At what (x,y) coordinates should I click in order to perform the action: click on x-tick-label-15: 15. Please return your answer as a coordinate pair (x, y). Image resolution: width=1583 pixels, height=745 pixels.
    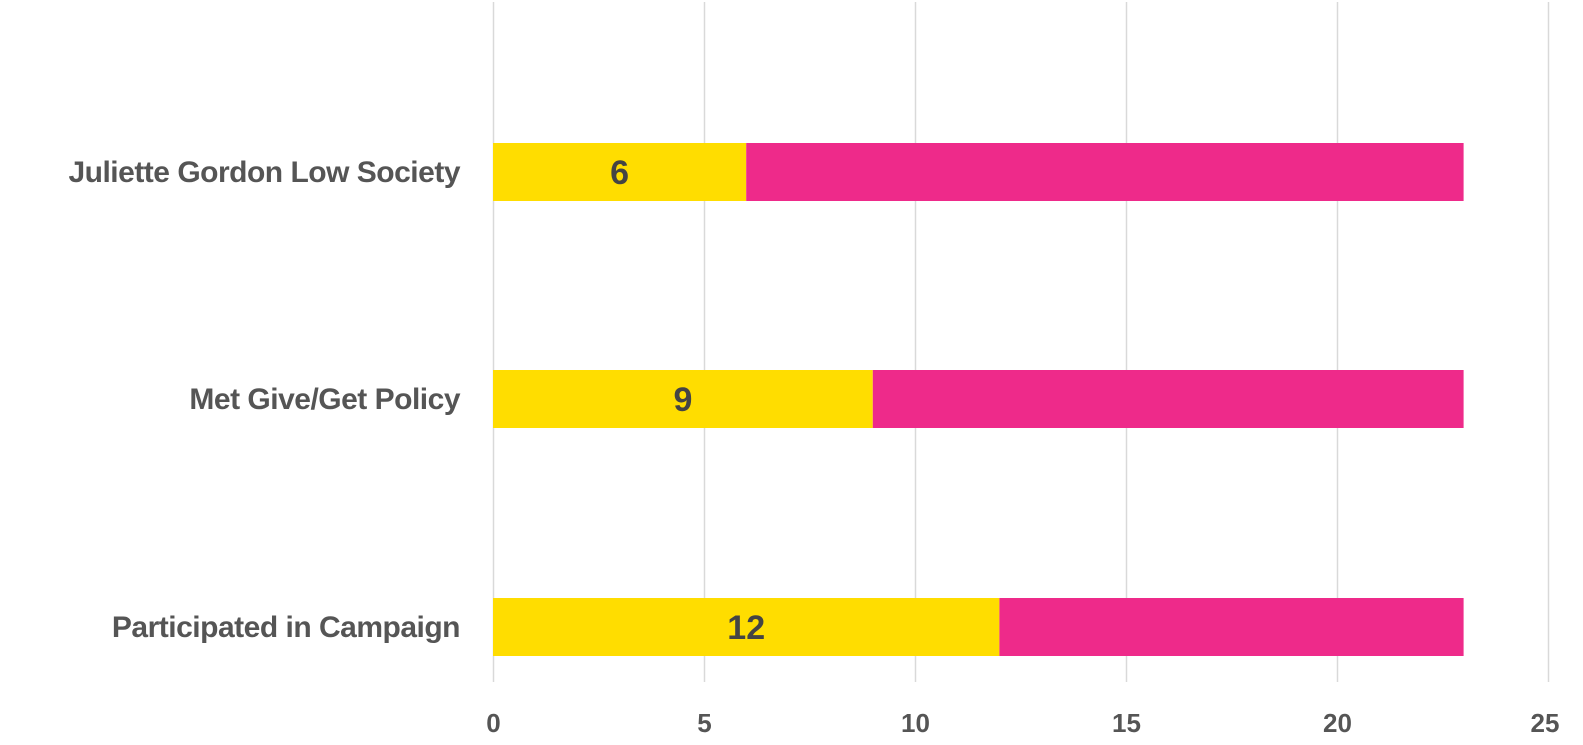
    Looking at the image, I should click on (1126, 723).